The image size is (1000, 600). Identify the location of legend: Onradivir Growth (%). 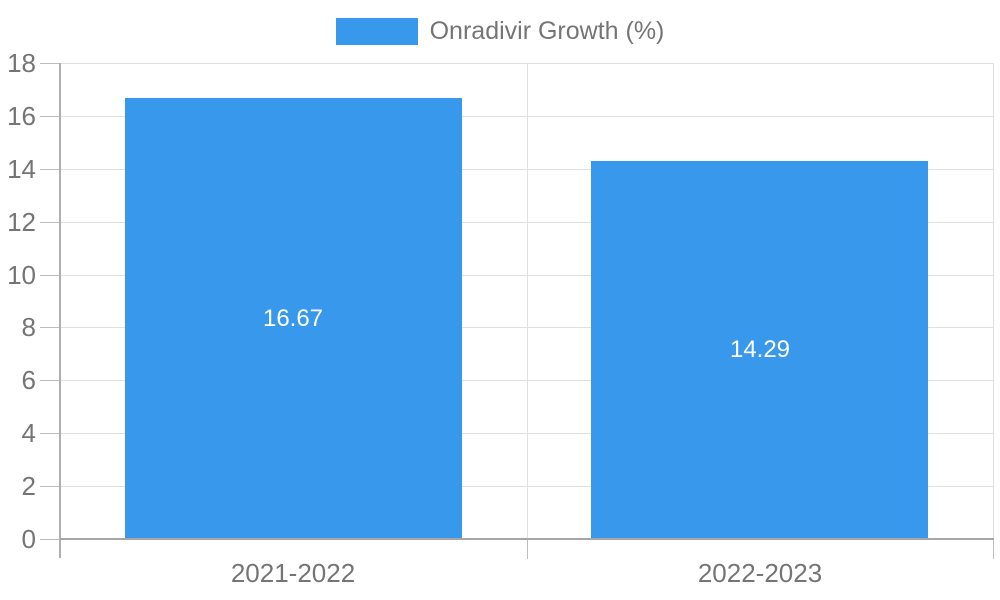
(500, 31).